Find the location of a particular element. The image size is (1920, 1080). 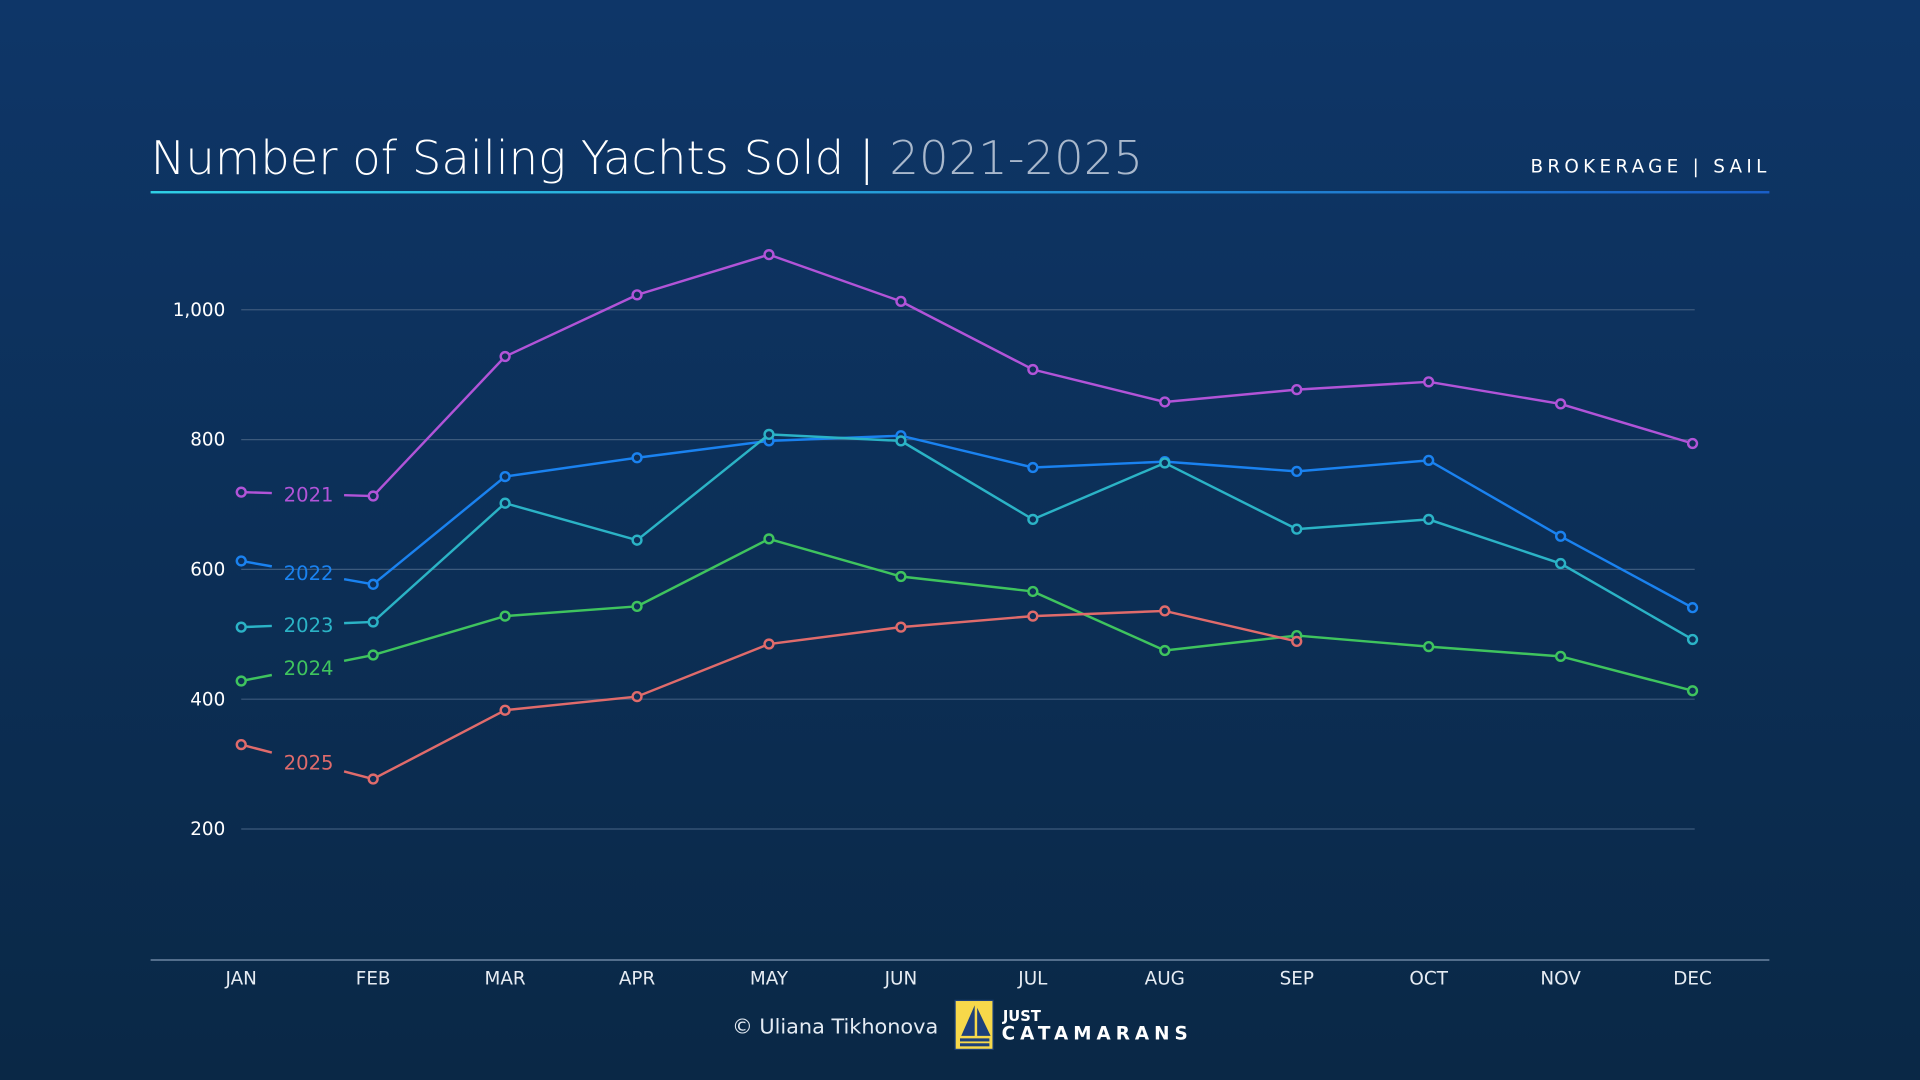

y-tick-label: 200 is located at coordinates (207, 829).